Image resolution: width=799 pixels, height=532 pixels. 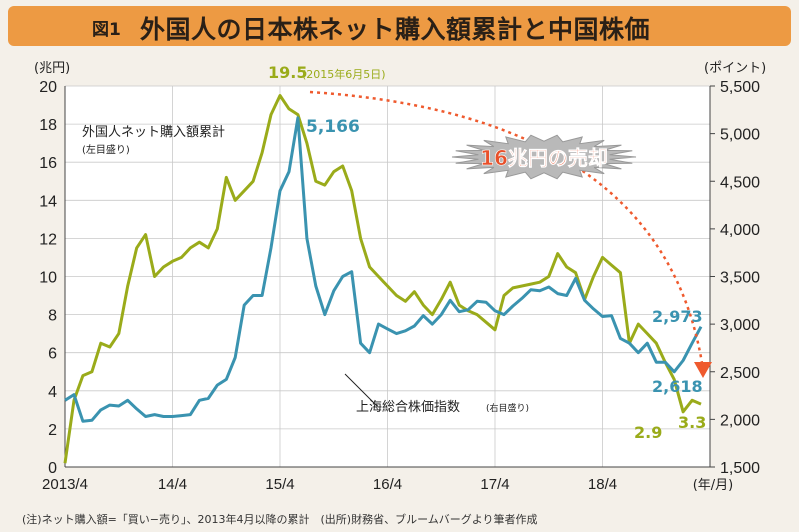 I want to click on right-tick-label: 4,500, so click(x=740, y=182).